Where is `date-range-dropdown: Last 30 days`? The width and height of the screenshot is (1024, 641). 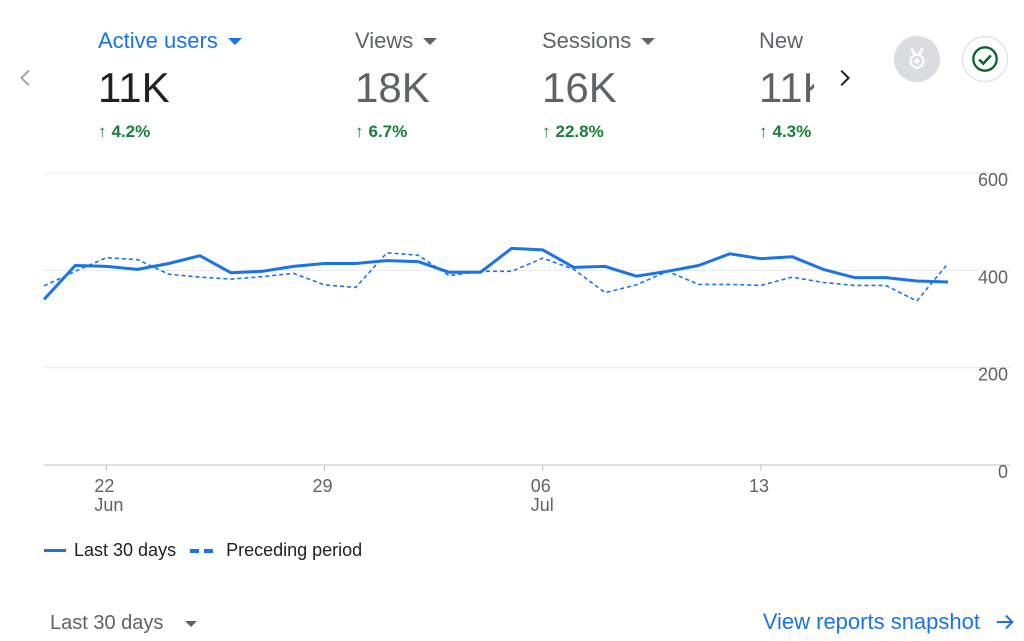 date-range-dropdown: Last 30 days is located at coordinates (124, 623).